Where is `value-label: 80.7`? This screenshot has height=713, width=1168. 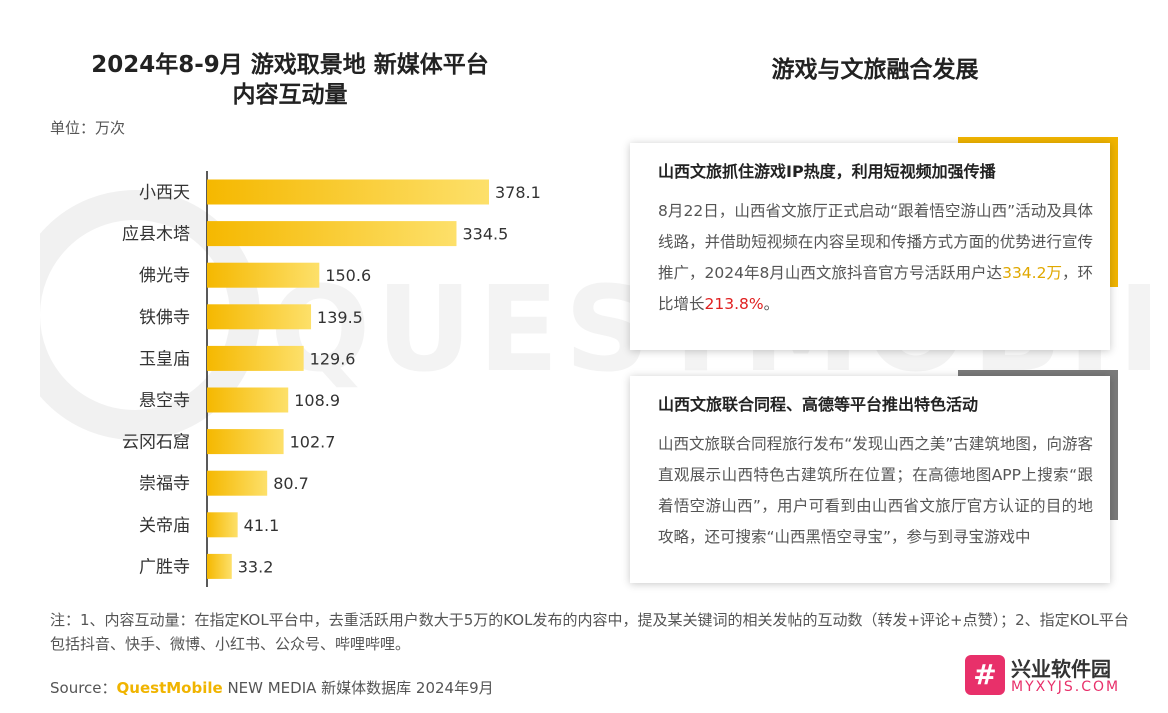 value-label: 80.7 is located at coordinates (291, 483).